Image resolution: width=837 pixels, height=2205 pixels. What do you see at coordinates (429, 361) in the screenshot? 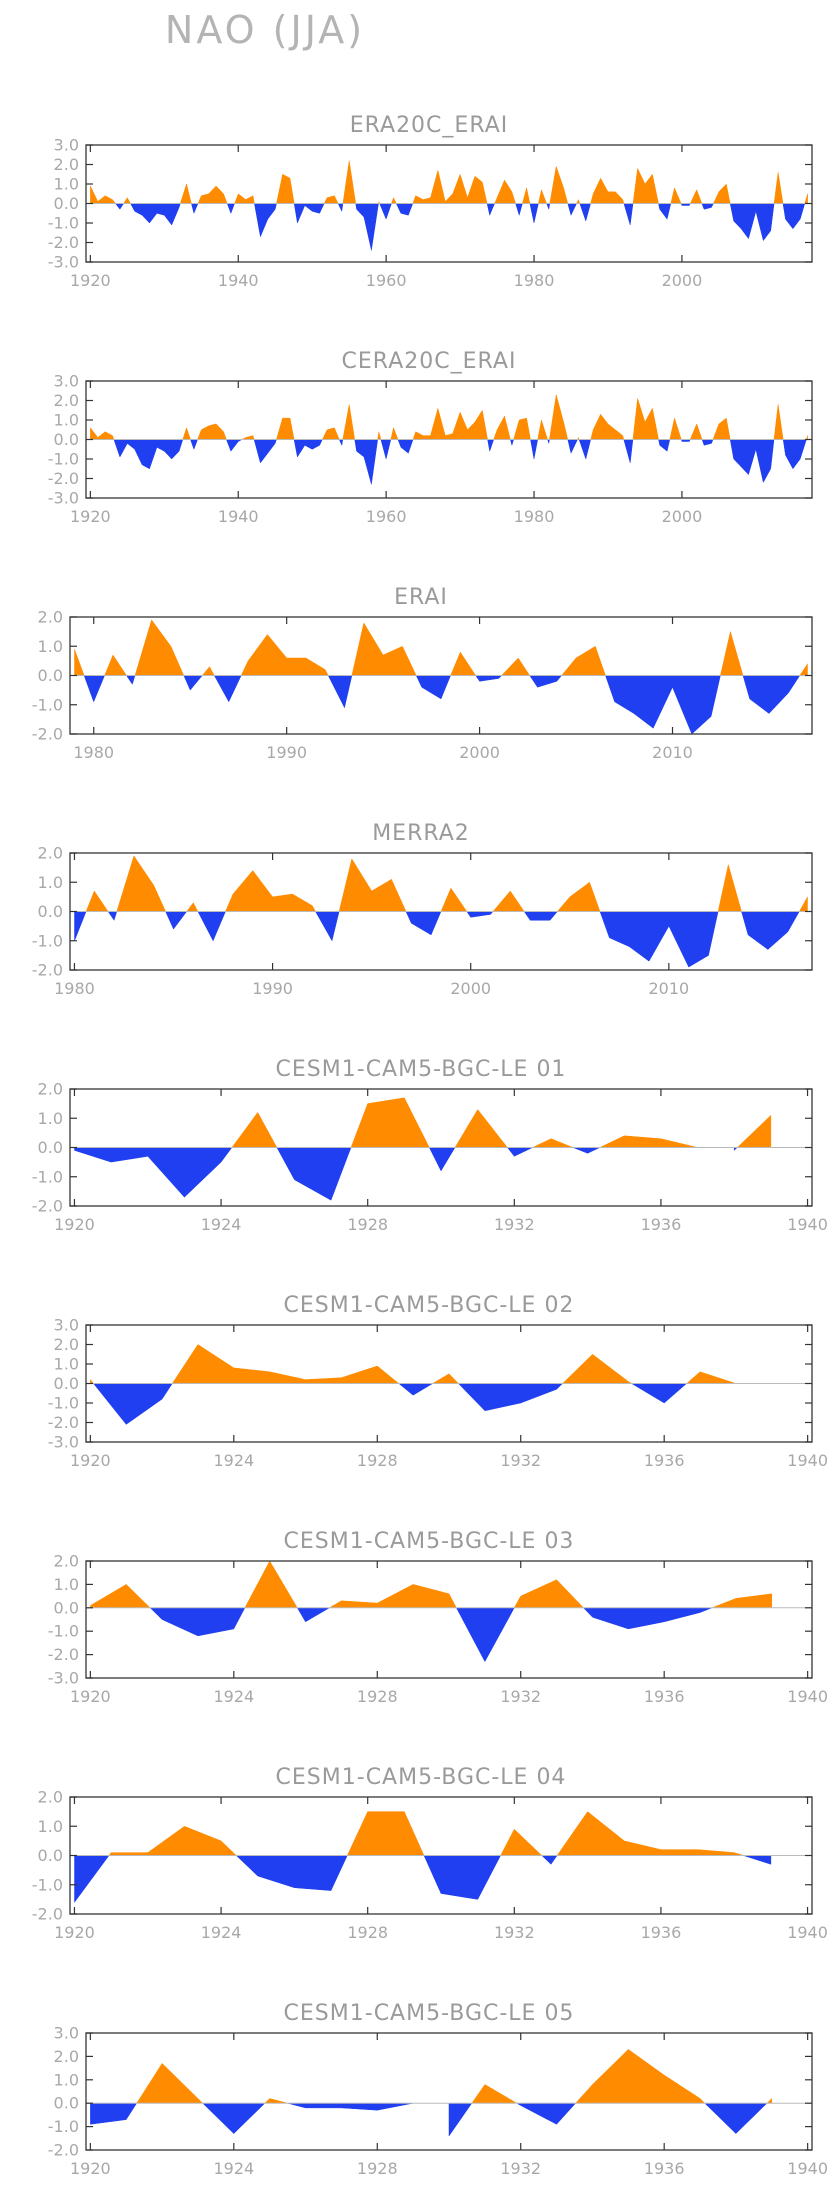
I see `chart-title: CERA20C_ERAI` at bounding box center [429, 361].